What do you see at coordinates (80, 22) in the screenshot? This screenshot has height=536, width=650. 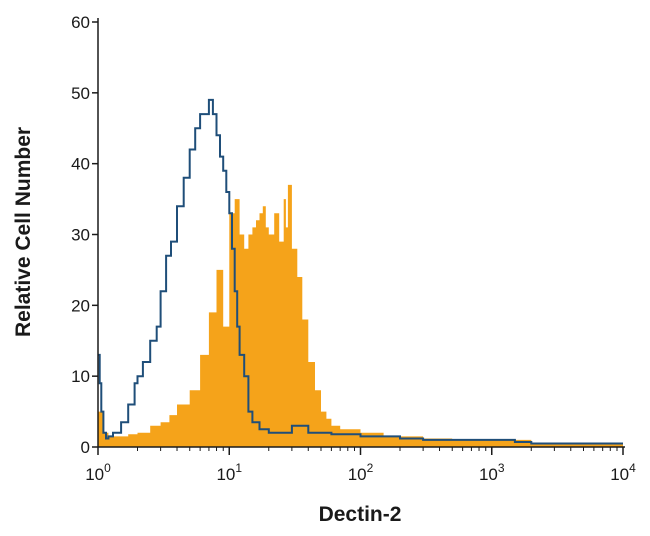 I see `y-tick-label: 60` at bounding box center [80, 22].